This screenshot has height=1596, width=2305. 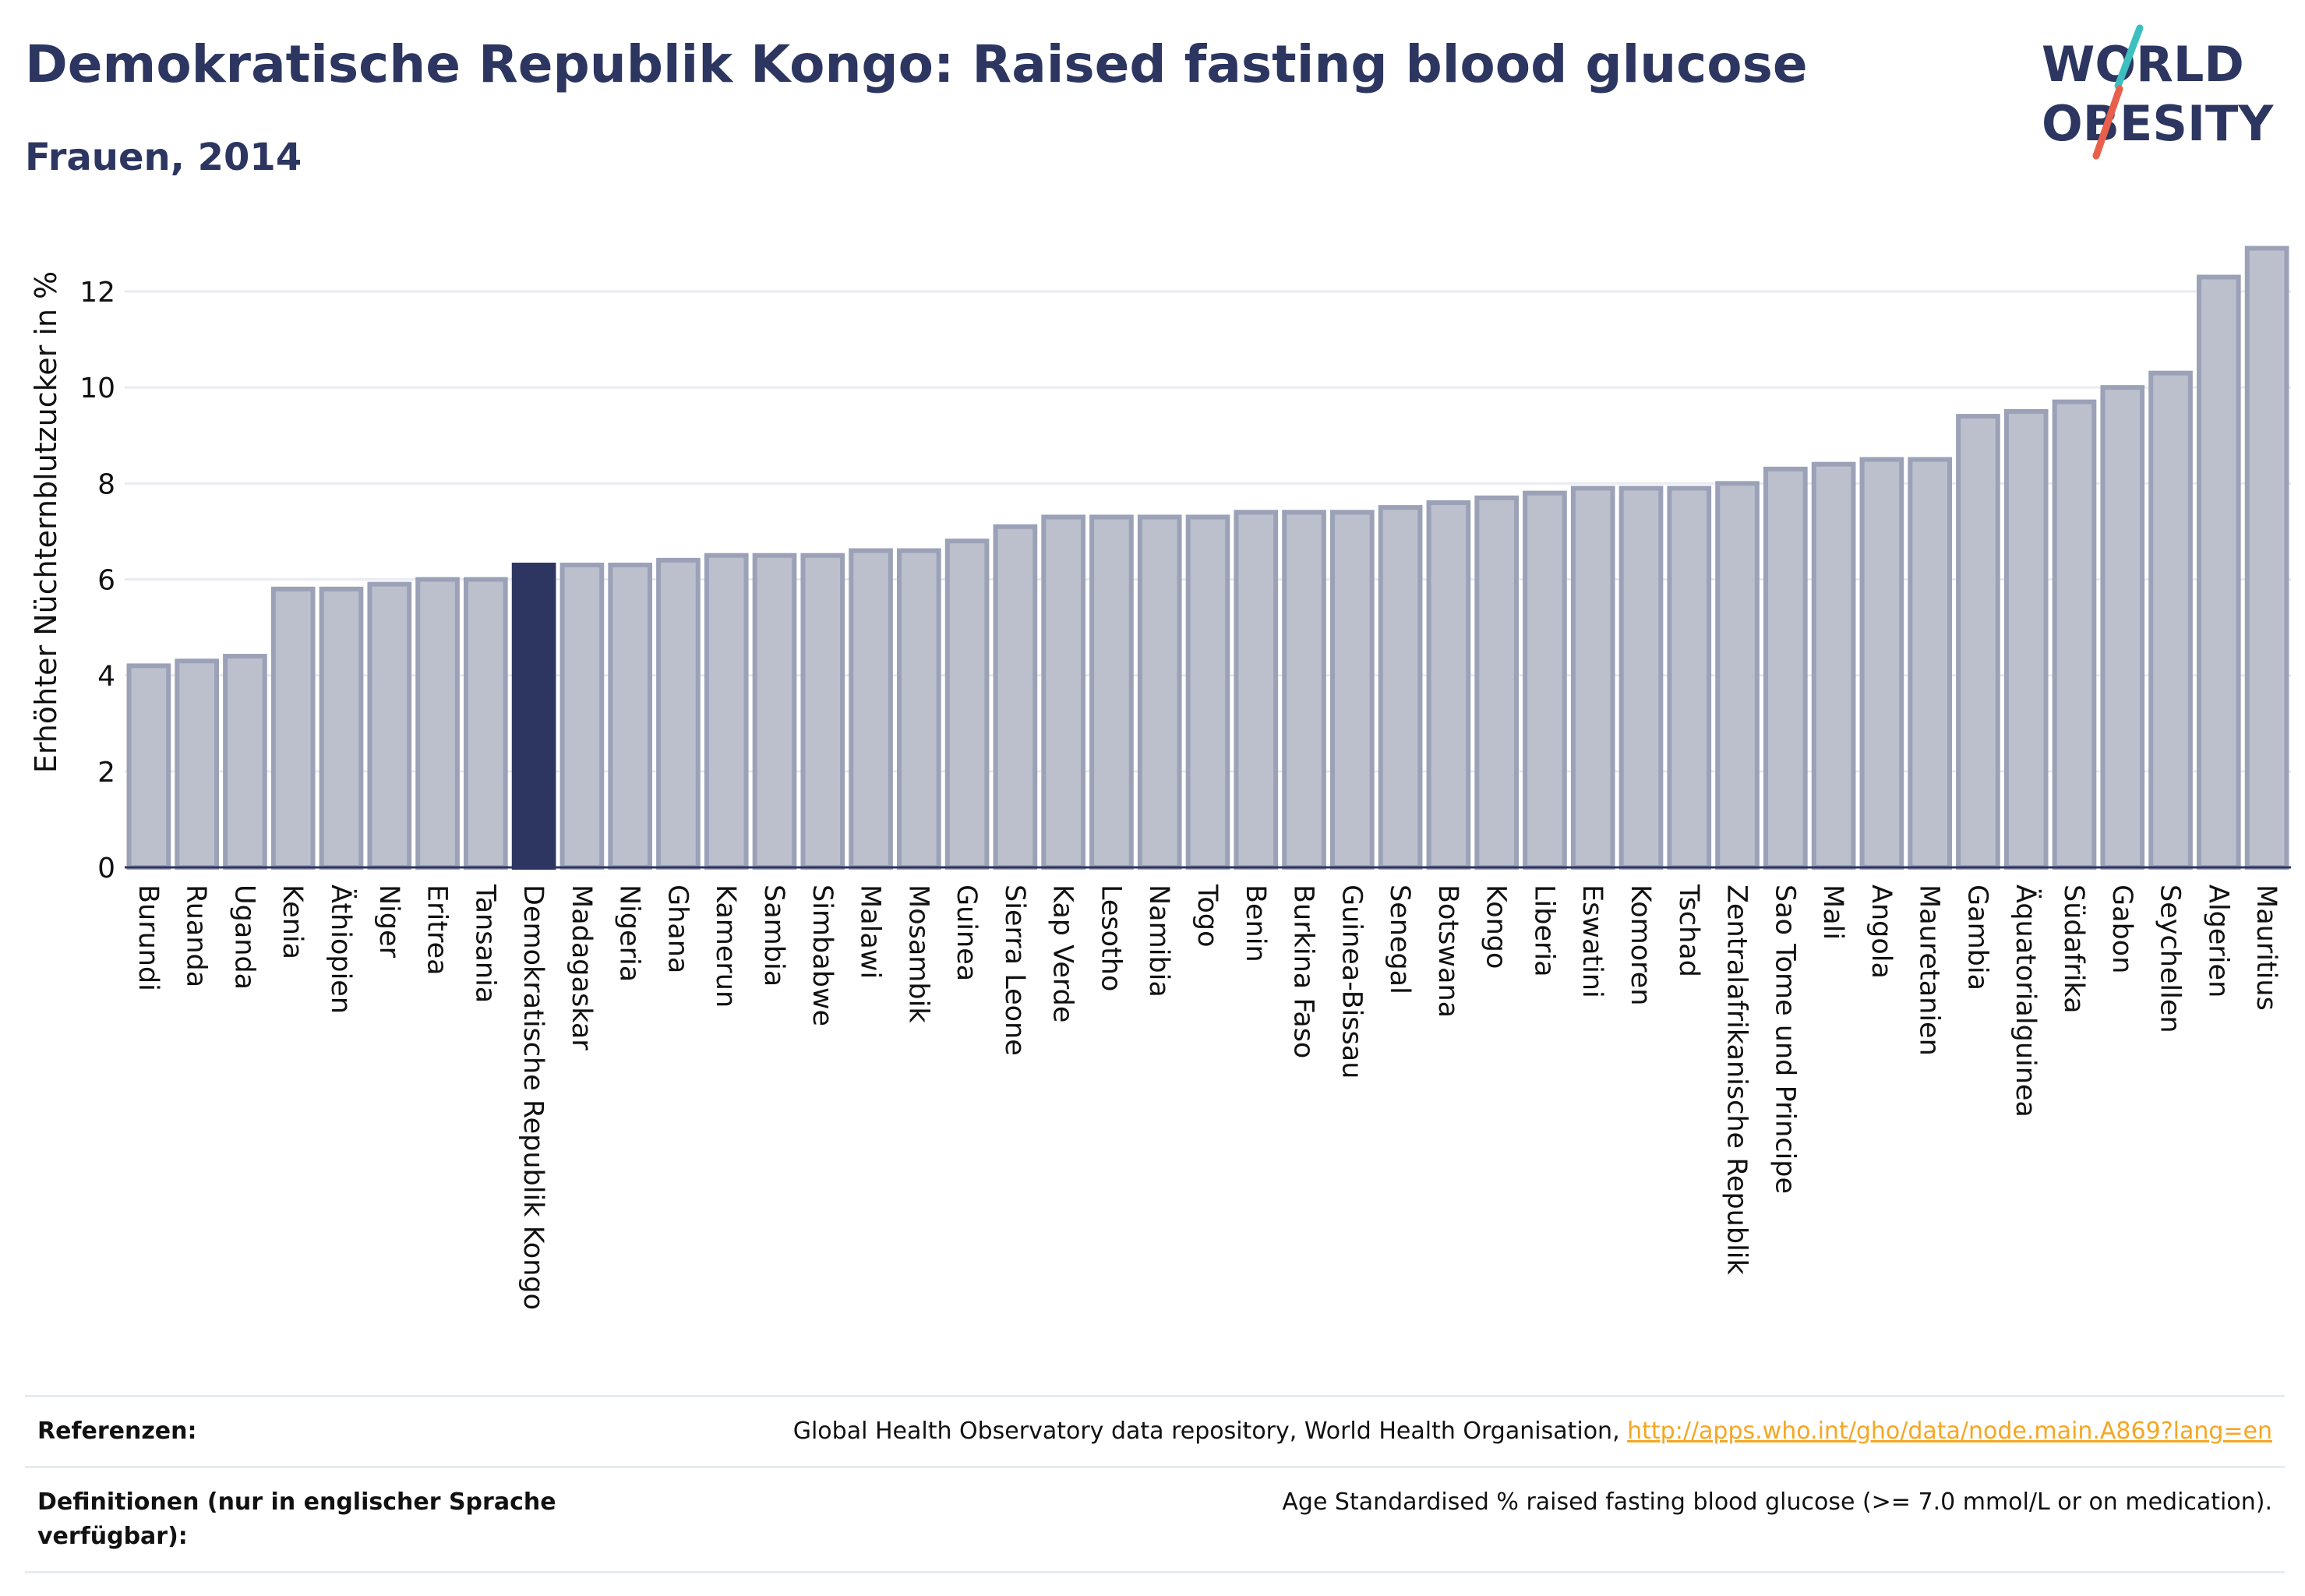 I want to click on x-tick-label: Guinea, so click(x=966, y=933).